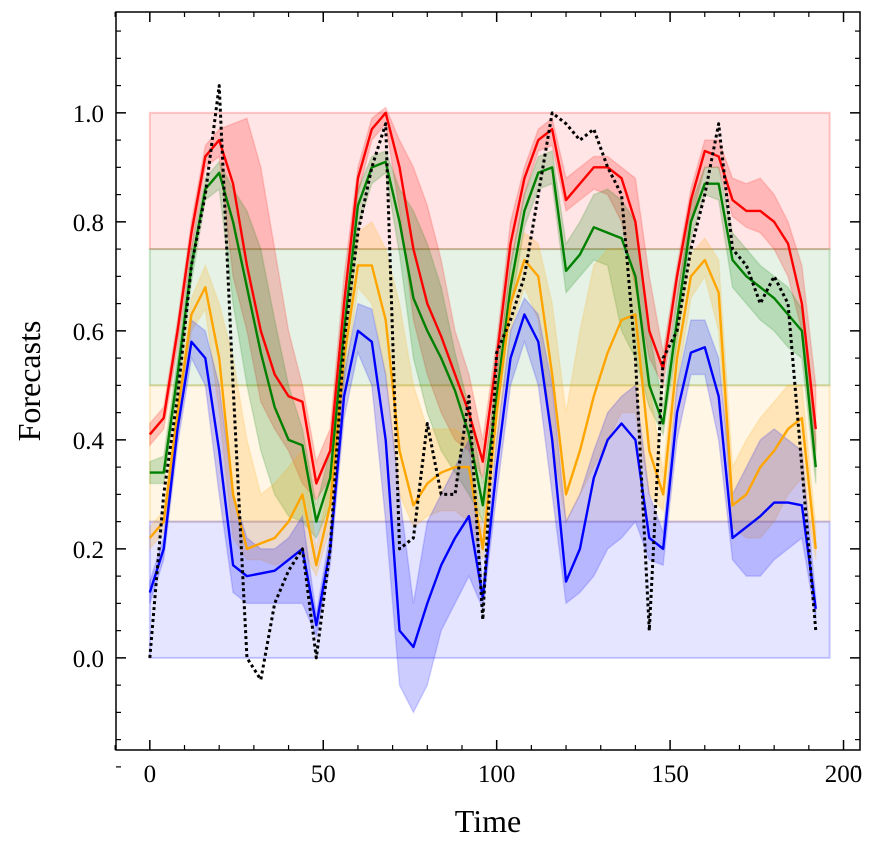 The height and width of the screenshot is (853, 877). What do you see at coordinates (489, 589) in the screenshot?
I see `region-band` at bounding box center [489, 589].